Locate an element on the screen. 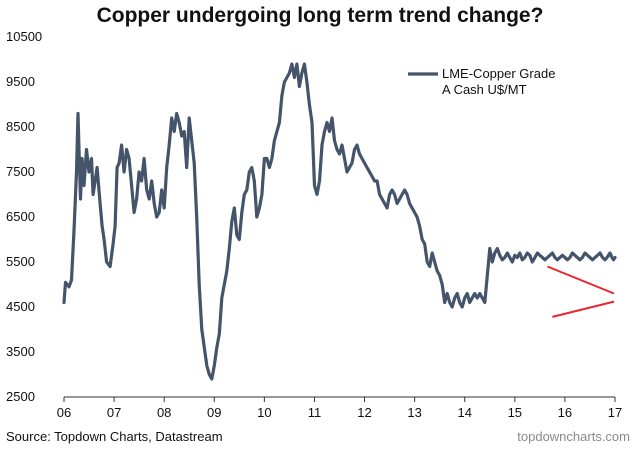 The height and width of the screenshot is (454, 640). legend-label: A Cash U$/MT is located at coordinates (484, 89).